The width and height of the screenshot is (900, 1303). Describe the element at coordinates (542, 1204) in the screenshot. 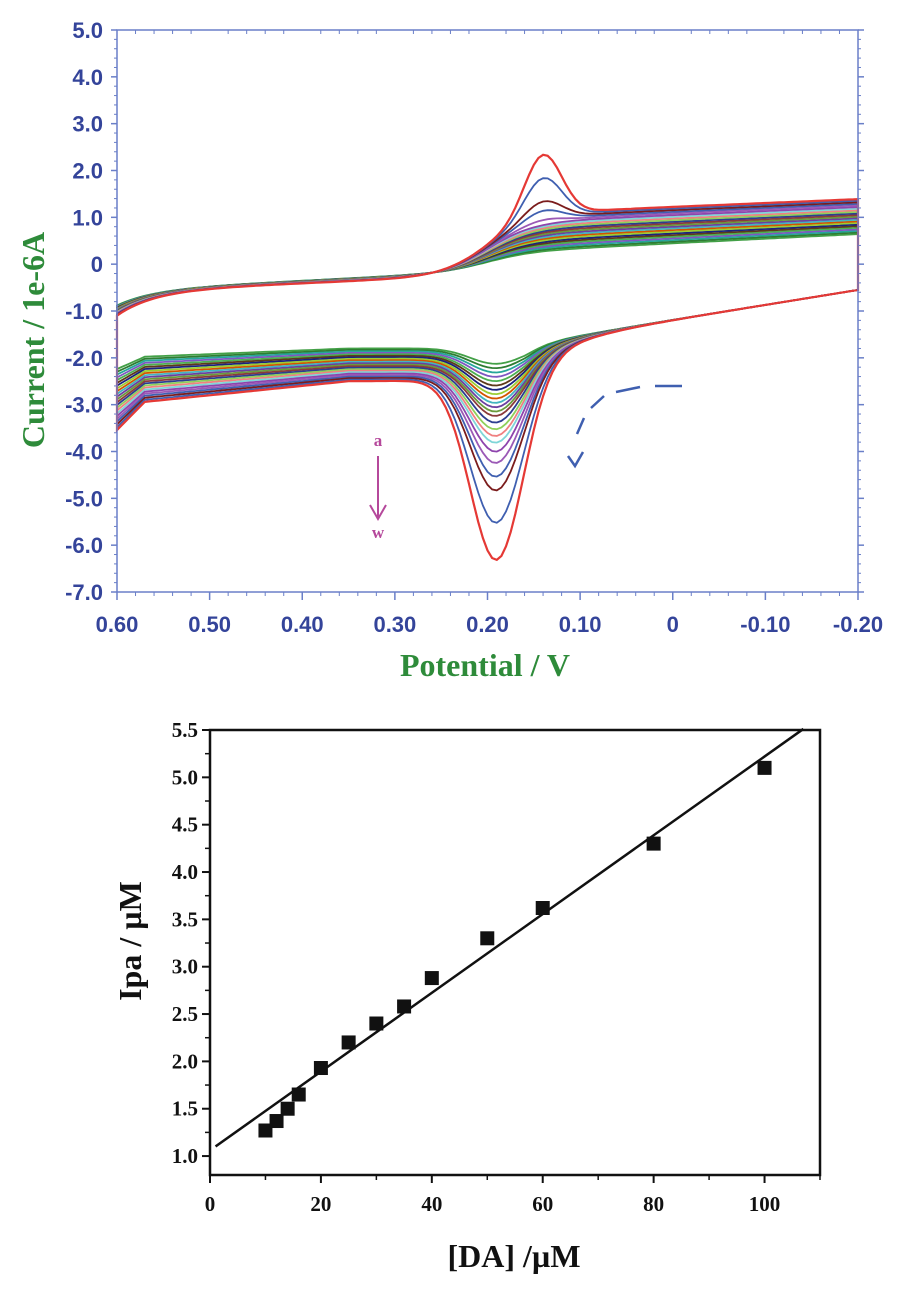

I see `cal-x-tick-label: 60` at that location.